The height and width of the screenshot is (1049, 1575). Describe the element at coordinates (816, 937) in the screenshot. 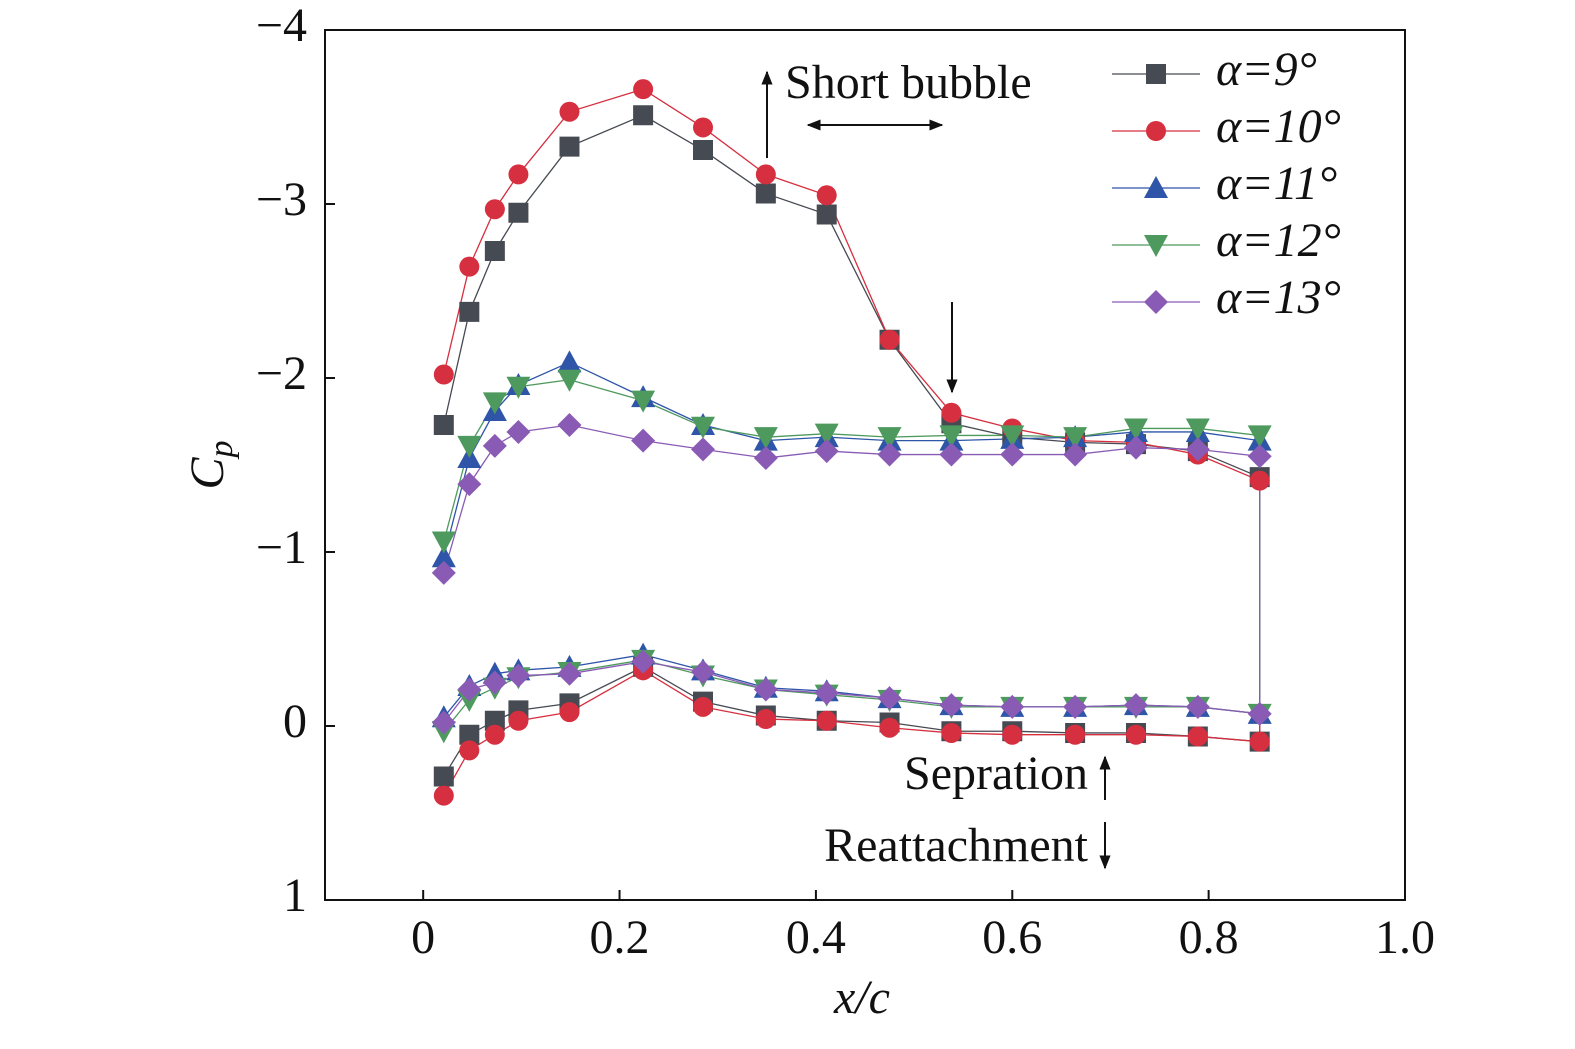

I see `x-tick-label: 0.4` at that location.